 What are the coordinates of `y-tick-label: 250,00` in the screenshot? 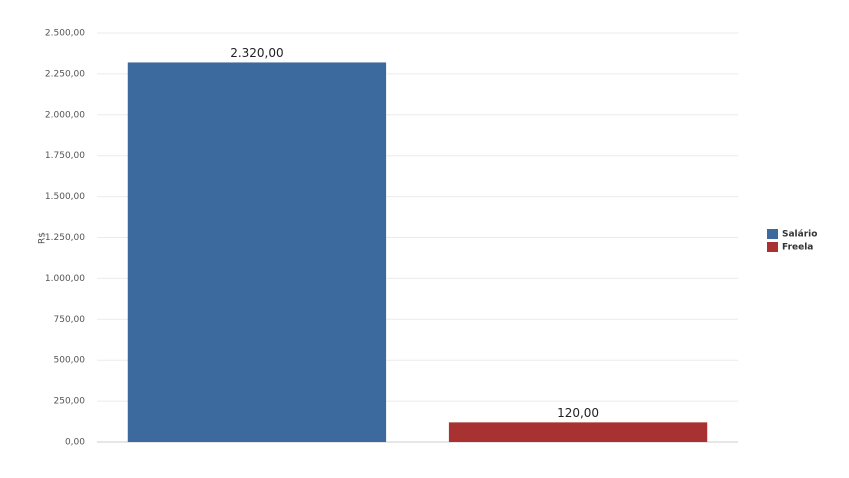 It's located at (70, 402).